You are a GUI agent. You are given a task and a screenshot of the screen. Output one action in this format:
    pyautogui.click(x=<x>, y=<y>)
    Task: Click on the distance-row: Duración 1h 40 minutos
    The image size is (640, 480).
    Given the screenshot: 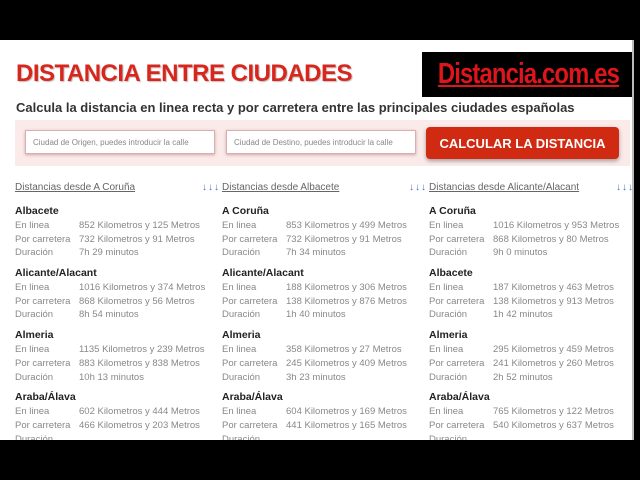 What is the action you would take?
    pyautogui.click(x=324, y=315)
    